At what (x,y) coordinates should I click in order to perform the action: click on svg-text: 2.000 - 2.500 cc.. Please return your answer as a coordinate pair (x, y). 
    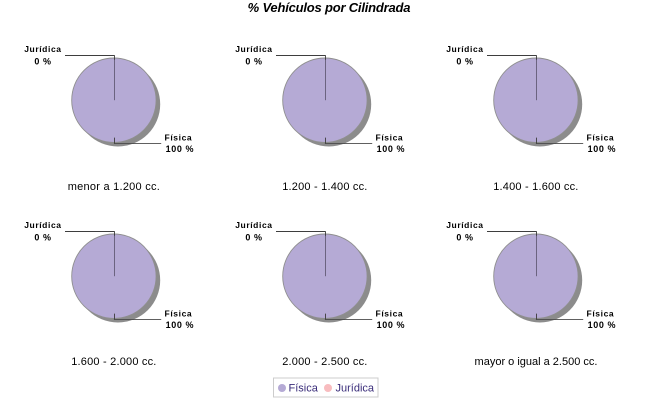
    Looking at the image, I should click on (324, 362).